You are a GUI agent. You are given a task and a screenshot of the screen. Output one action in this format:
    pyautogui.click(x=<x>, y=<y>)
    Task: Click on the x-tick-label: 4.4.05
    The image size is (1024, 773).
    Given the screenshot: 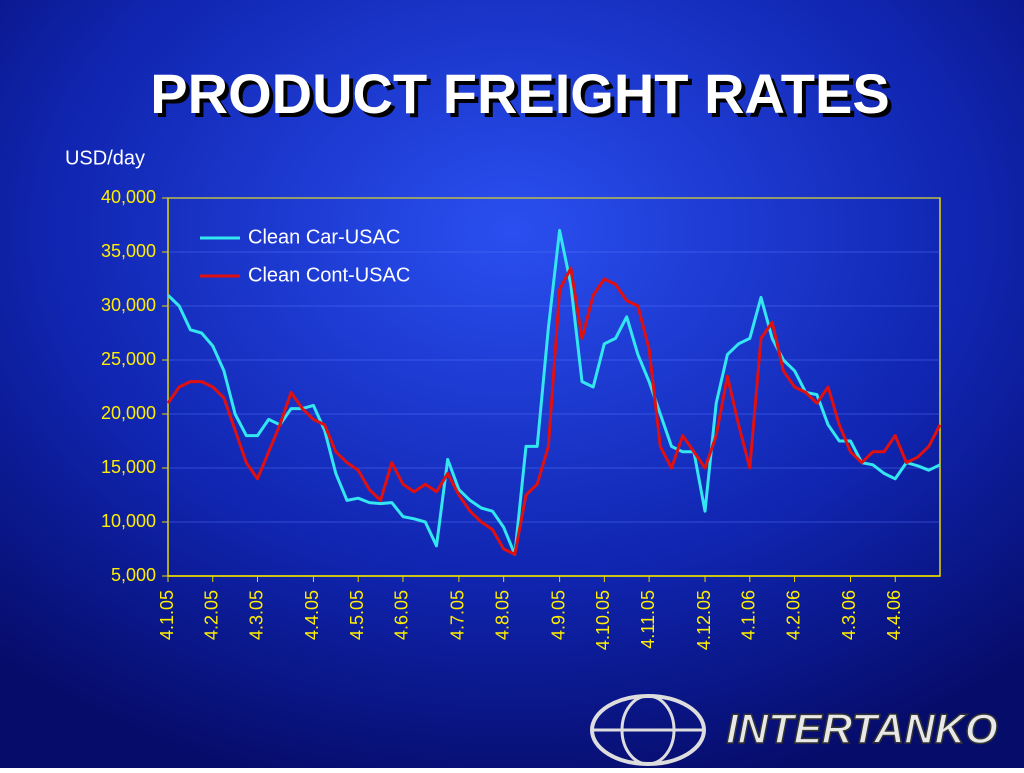 What is the action you would take?
    pyautogui.click(x=312, y=615)
    